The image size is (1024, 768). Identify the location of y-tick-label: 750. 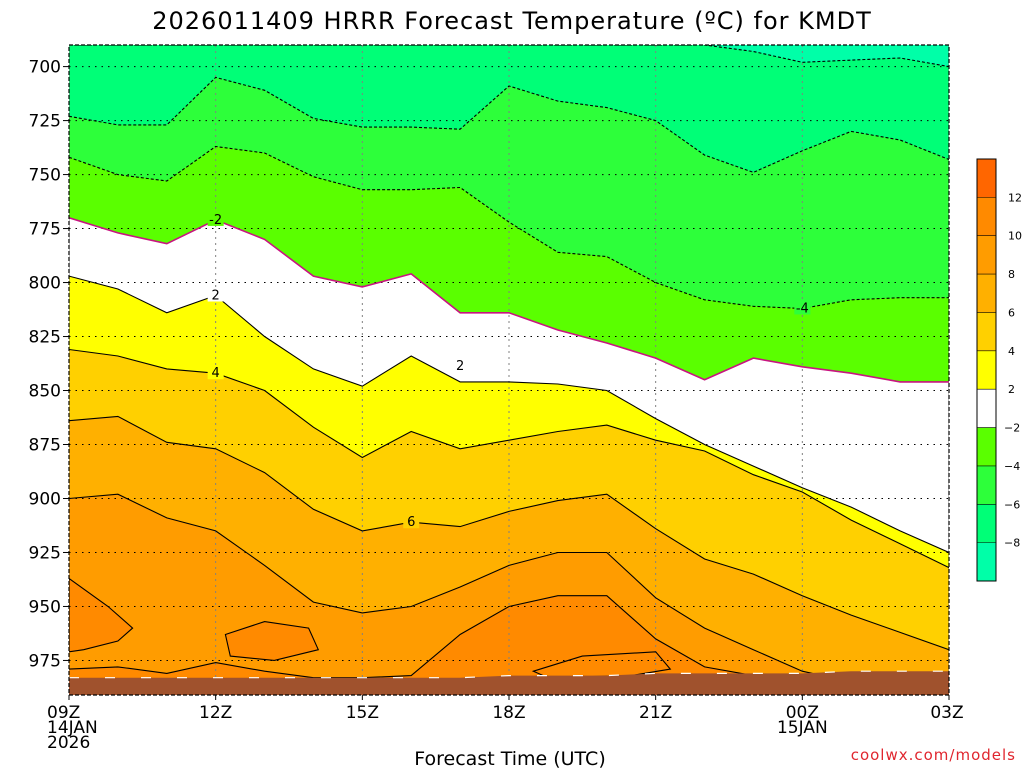
(45, 176).